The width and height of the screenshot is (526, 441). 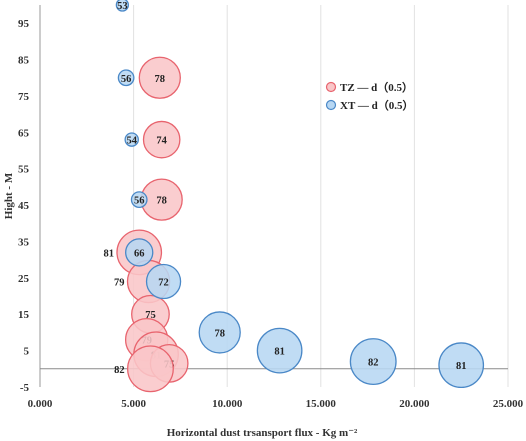 What do you see at coordinates (25, 388) in the screenshot?
I see `y-tick-label: -5` at bounding box center [25, 388].